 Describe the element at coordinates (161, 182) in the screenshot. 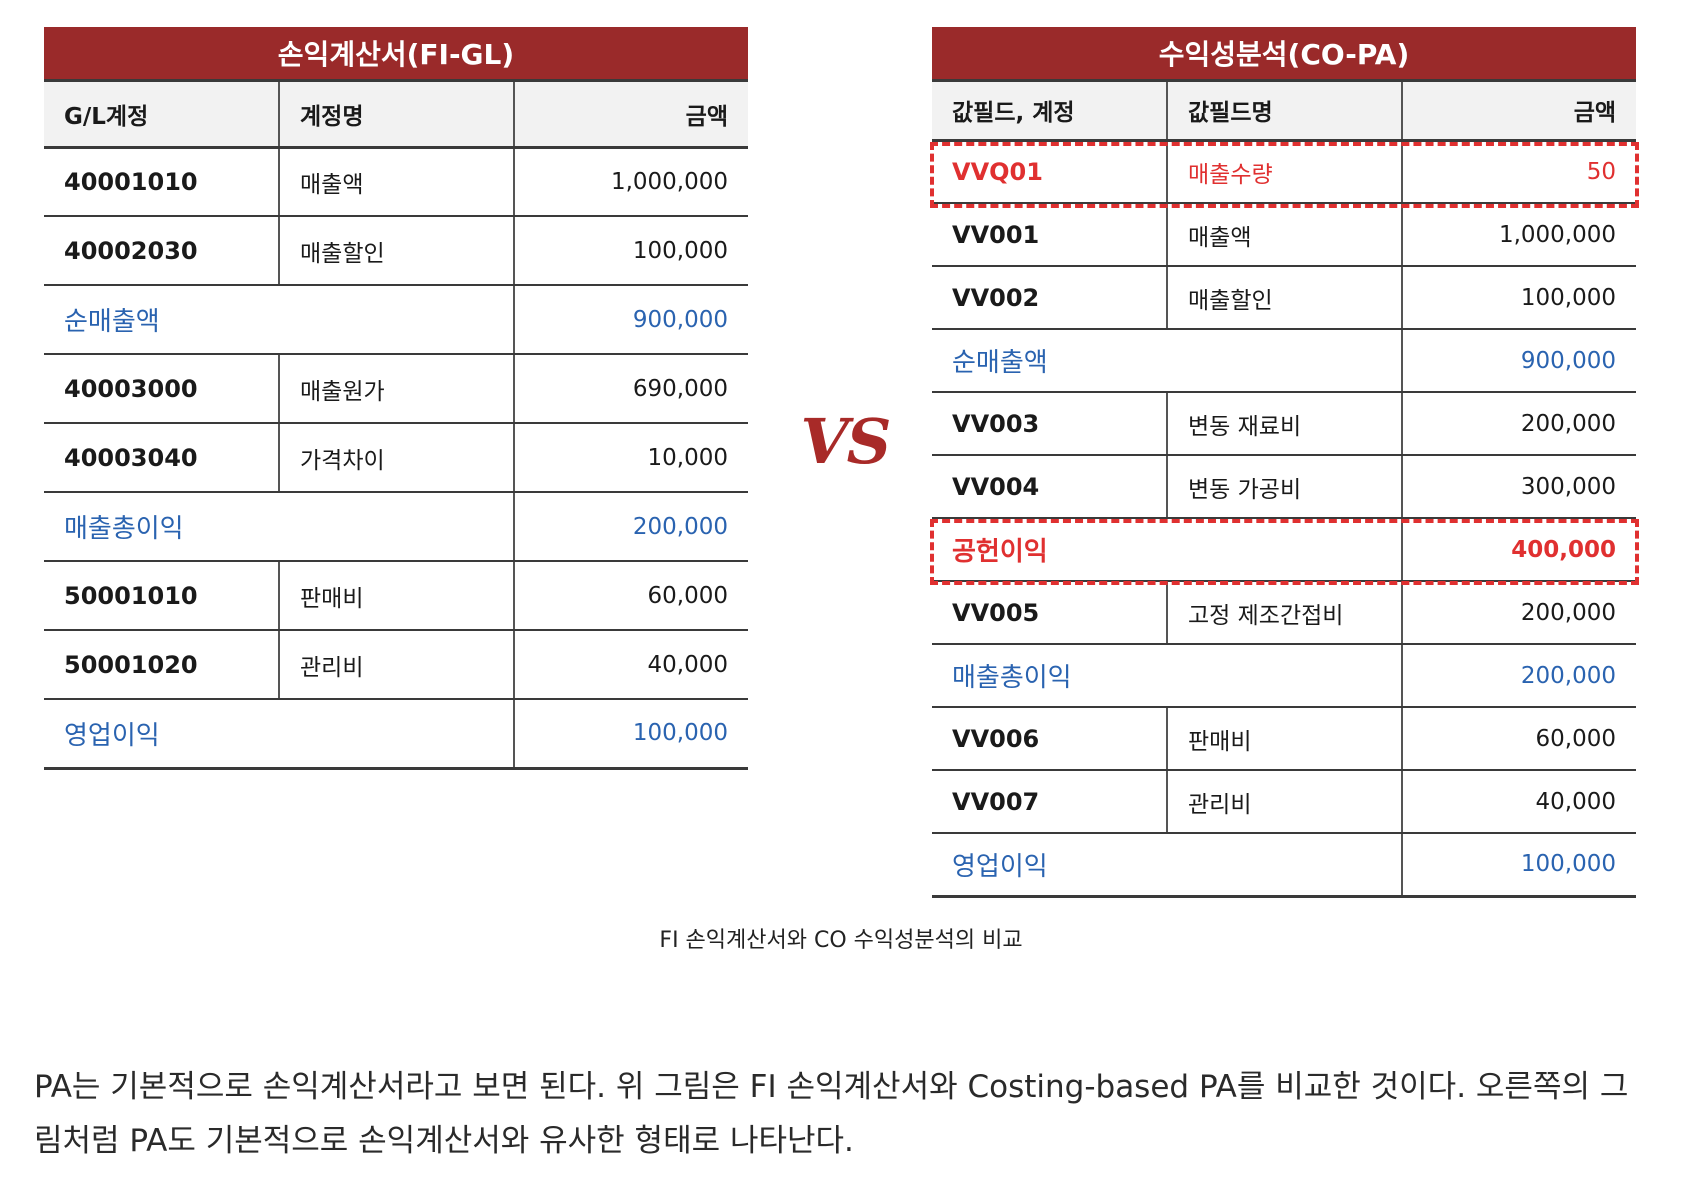

I see `account-code: 40001010` at that location.